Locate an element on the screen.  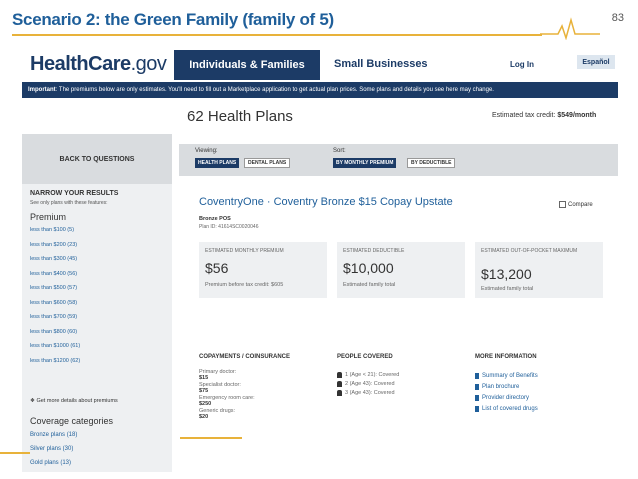
notice-label: Important is located at coordinates (42, 90).